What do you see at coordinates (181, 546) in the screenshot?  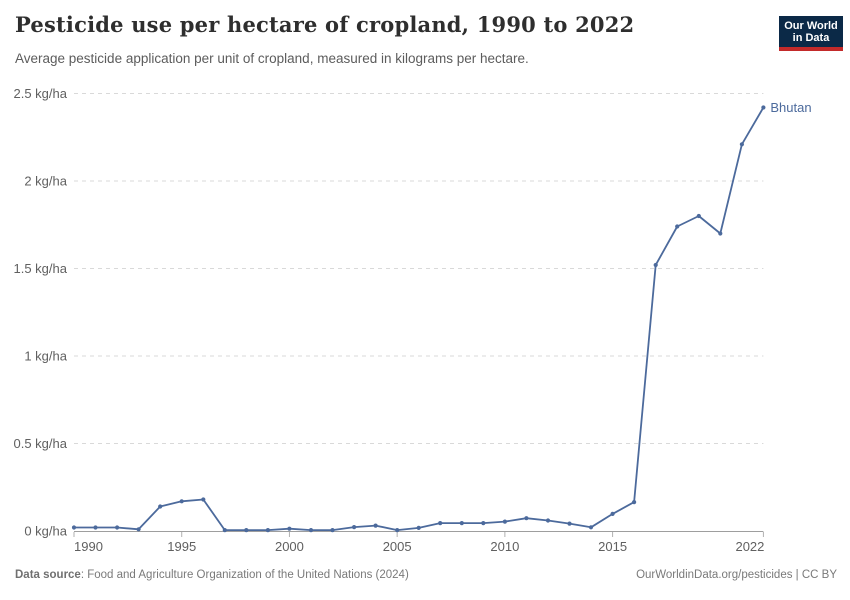 I see `x-tick-label: 1995` at bounding box center [181, 546].